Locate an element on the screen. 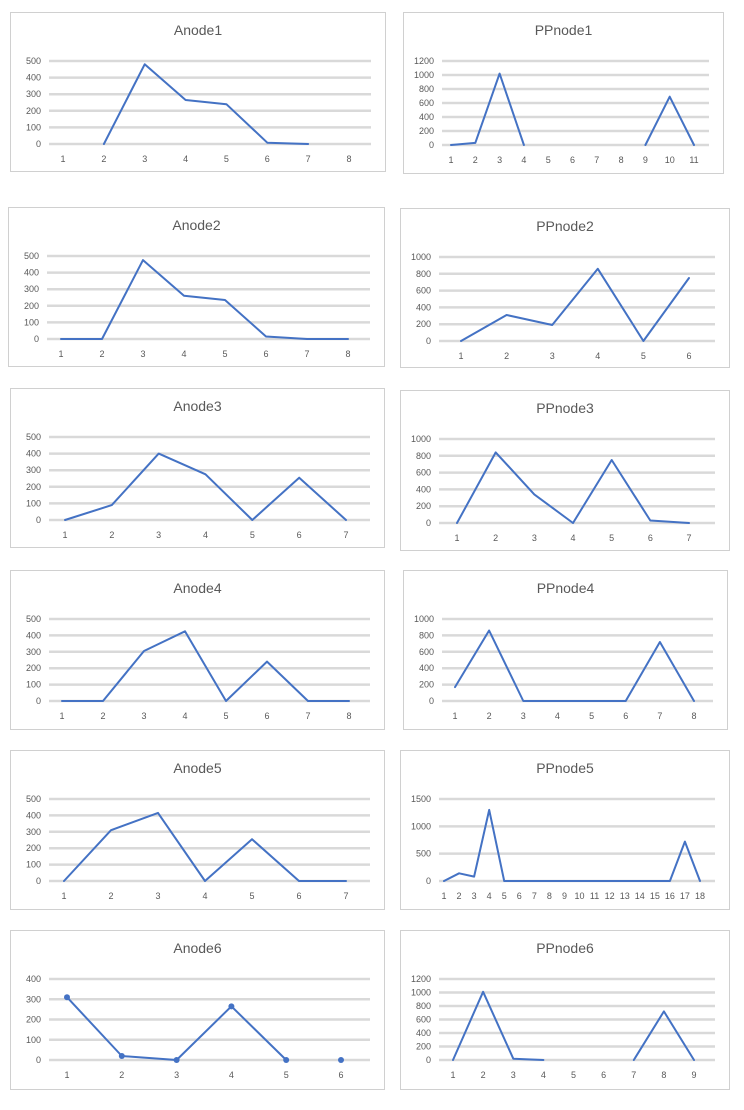  chart-title: Anode6 is located at coordinates (197, 948).